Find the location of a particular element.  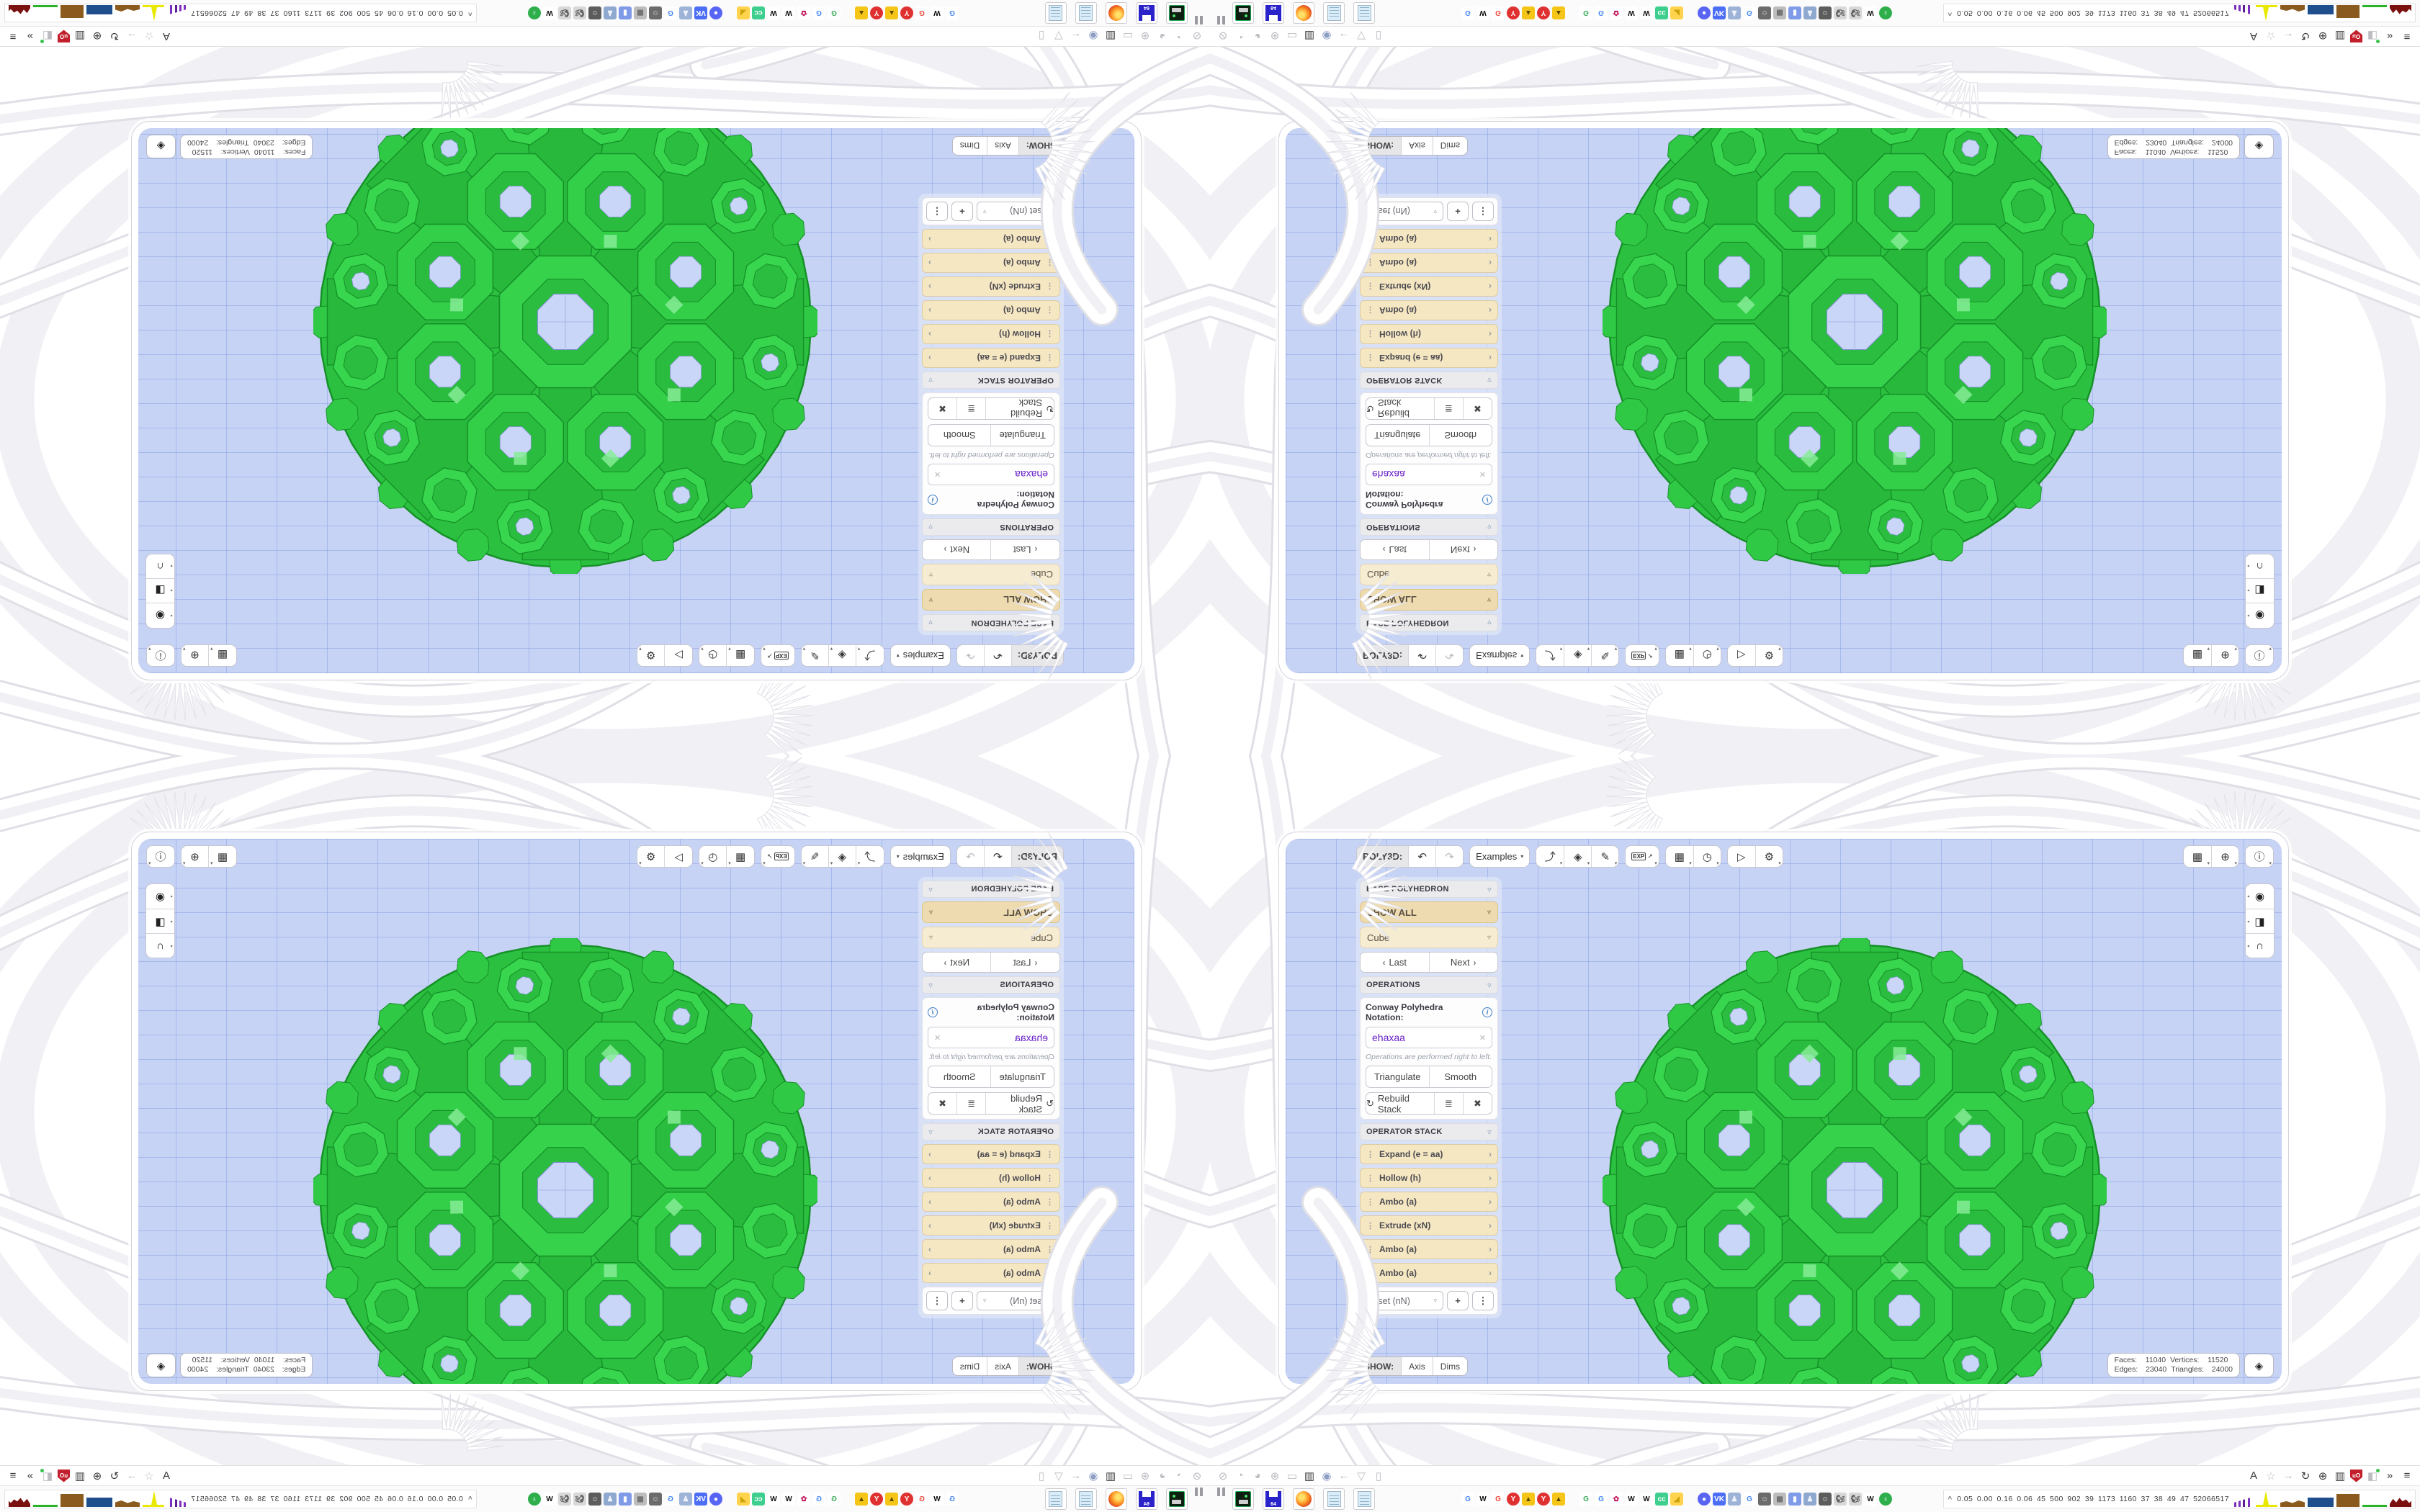

triangulate-button: Triangulate is located at coordinates (1023, 1076).